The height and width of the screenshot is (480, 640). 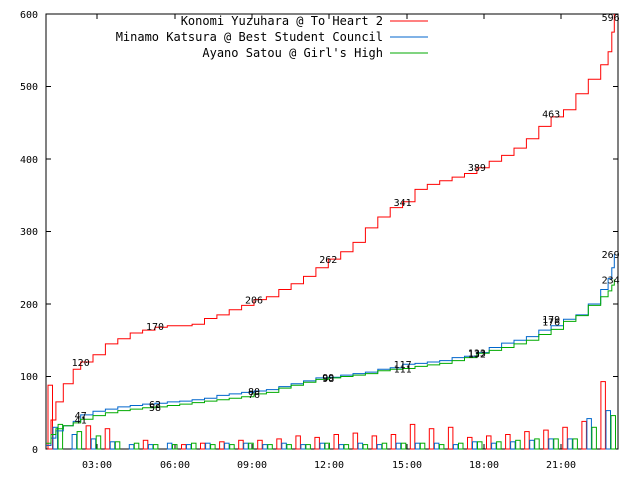 I want to click on x-tick: 18:00, so click(x=484, y=242).